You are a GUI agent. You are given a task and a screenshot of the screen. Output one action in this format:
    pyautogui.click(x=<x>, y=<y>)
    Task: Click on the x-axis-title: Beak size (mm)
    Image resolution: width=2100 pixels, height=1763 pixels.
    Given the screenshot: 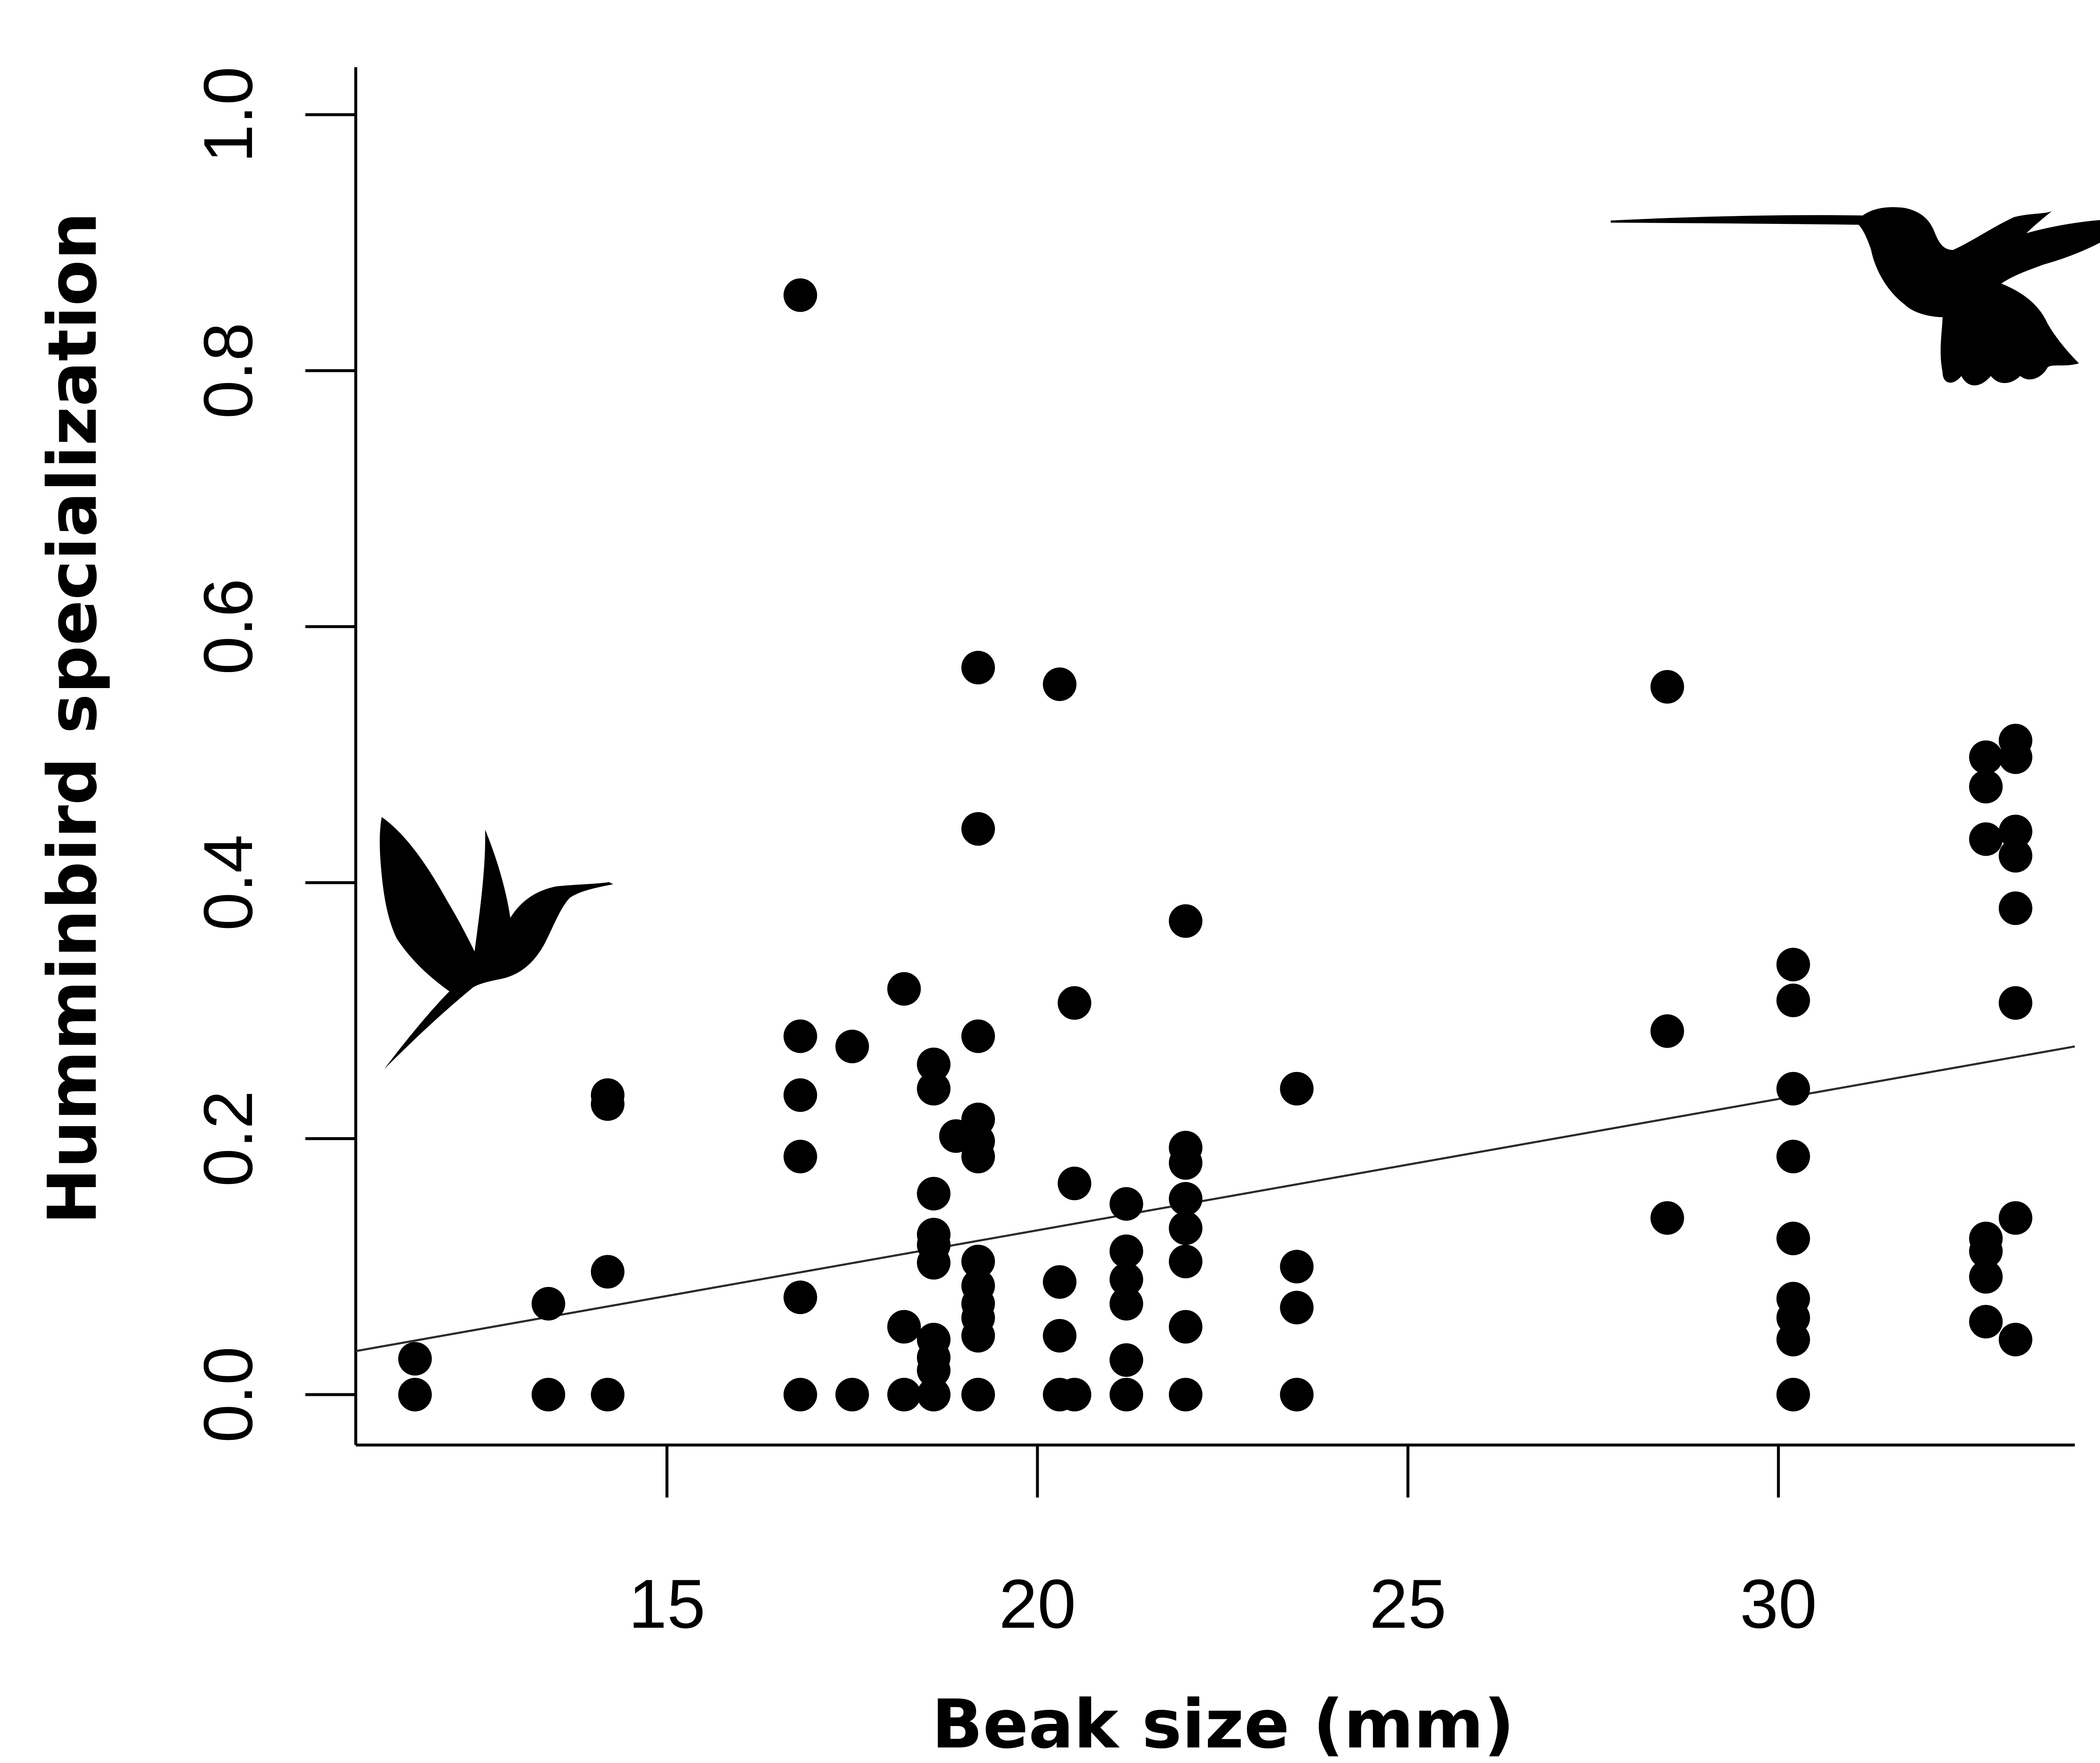 What is the action you would take?
    pyautogui.click(x=1223, y=1724)
    